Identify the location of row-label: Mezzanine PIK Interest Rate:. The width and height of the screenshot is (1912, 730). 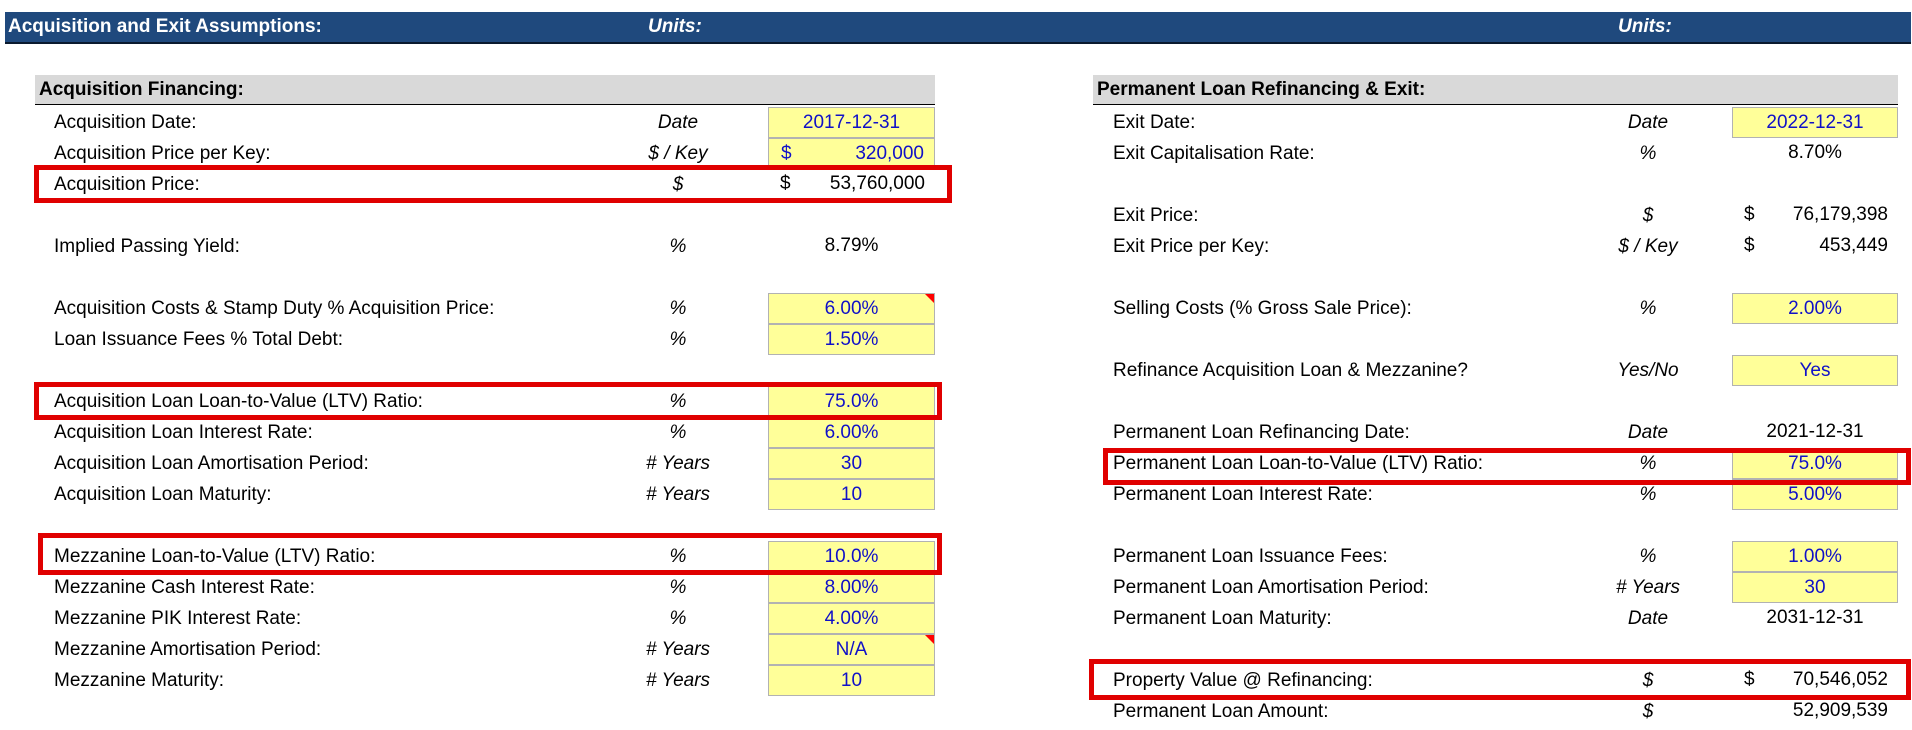
(178, 618).